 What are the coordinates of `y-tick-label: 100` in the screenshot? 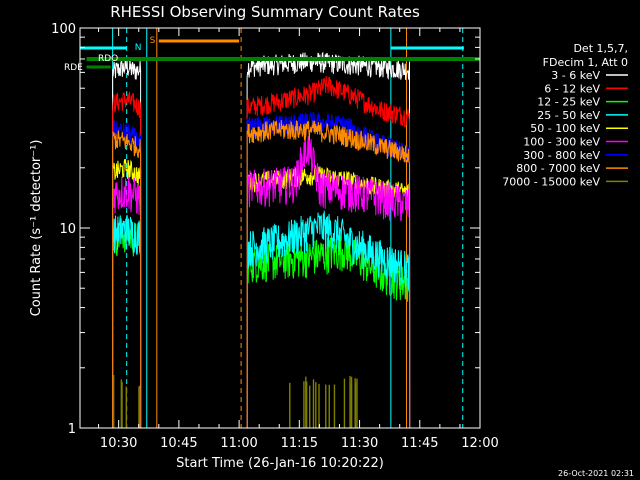 It's located at (63, 29).